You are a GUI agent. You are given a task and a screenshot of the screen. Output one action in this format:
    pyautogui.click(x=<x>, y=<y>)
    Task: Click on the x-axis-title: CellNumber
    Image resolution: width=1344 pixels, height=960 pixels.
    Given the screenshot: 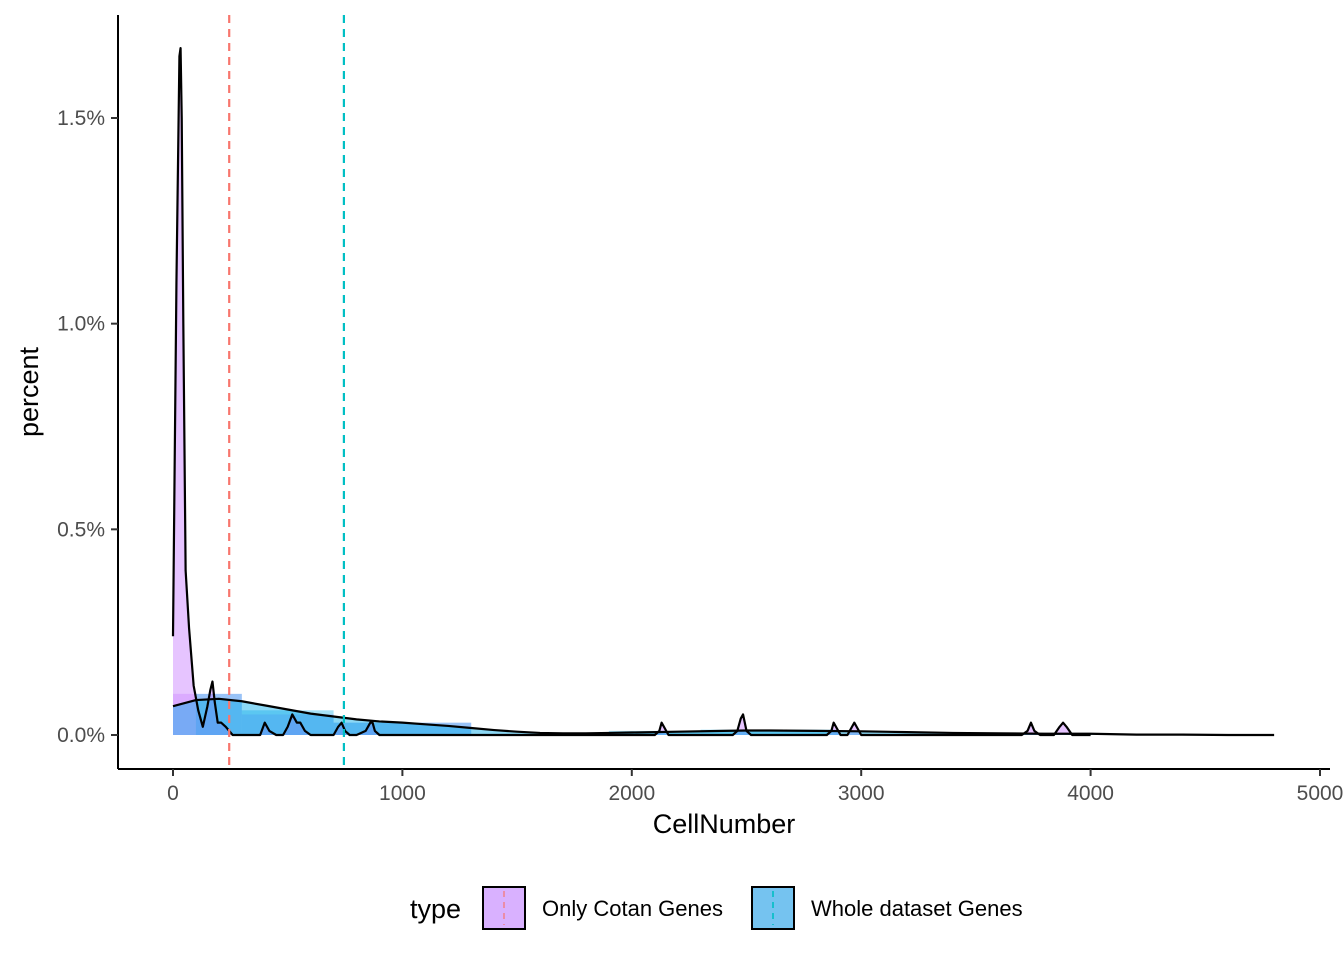 What is the action you would take?
    pyautogui.click(x=724, y=824)
    